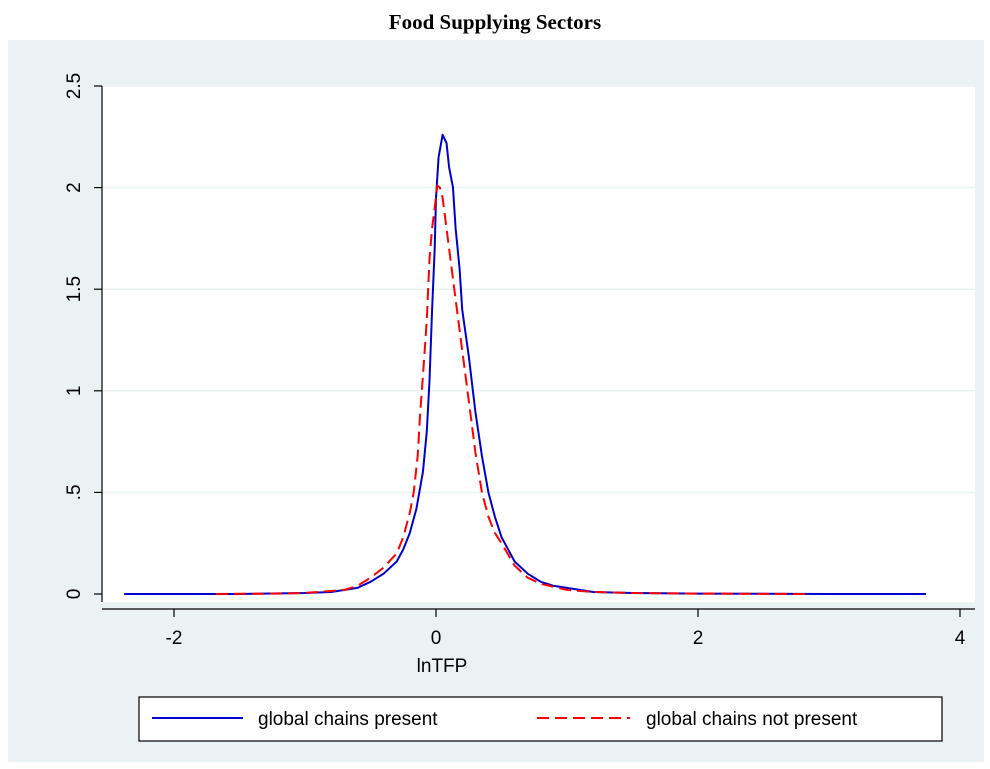  What do you see at coordinates (442, 666) in the screenshot?
I see `x-axis-label: lnTFP` at bounding box center [442, 666].